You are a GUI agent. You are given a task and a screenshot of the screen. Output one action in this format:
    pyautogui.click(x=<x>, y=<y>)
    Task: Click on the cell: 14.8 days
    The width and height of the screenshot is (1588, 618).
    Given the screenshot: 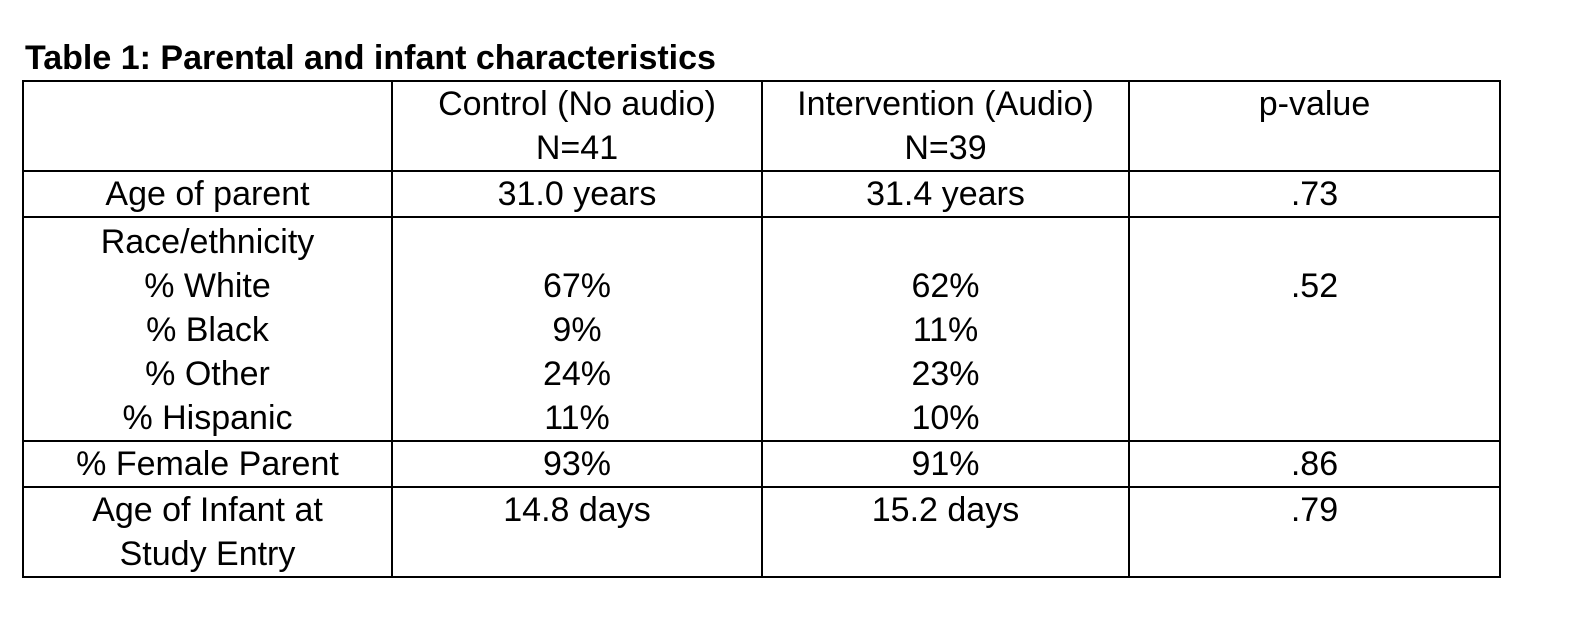 What is the action you would take?
    pyautogui.click(x=577, y=532)
    